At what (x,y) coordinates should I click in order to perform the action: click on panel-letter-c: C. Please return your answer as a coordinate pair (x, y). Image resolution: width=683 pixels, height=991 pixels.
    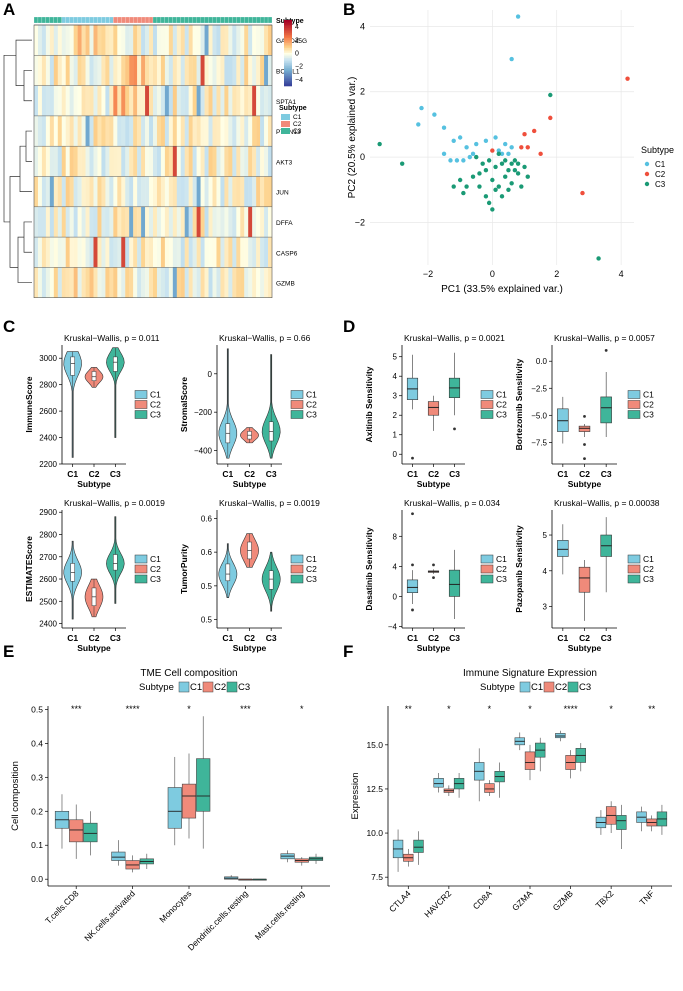
    Looking at the image, I should click on (9, 326).